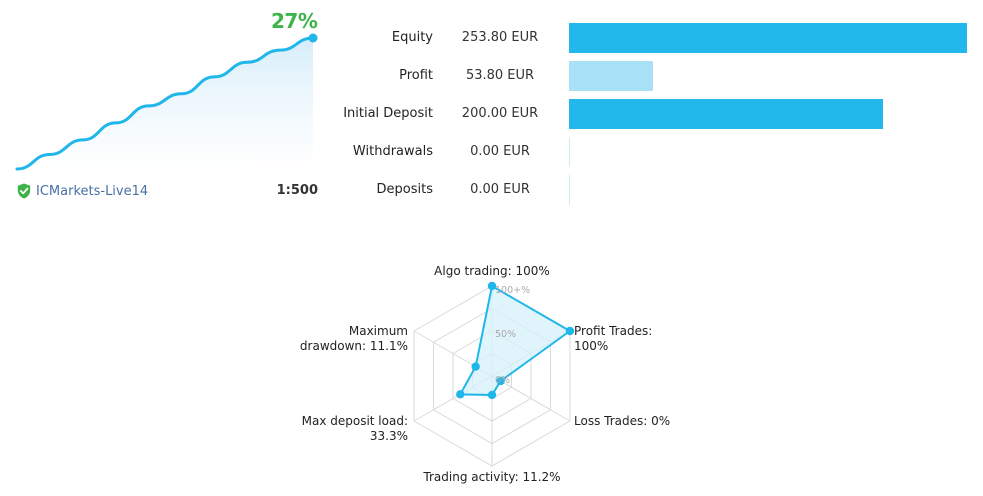 The height and width of the screenshot is (496, 983). Describe the element at coordinates (650, 190) in the screenshot. I see `stat-row-deposits: Deposits 0.00 EUR` at that location.